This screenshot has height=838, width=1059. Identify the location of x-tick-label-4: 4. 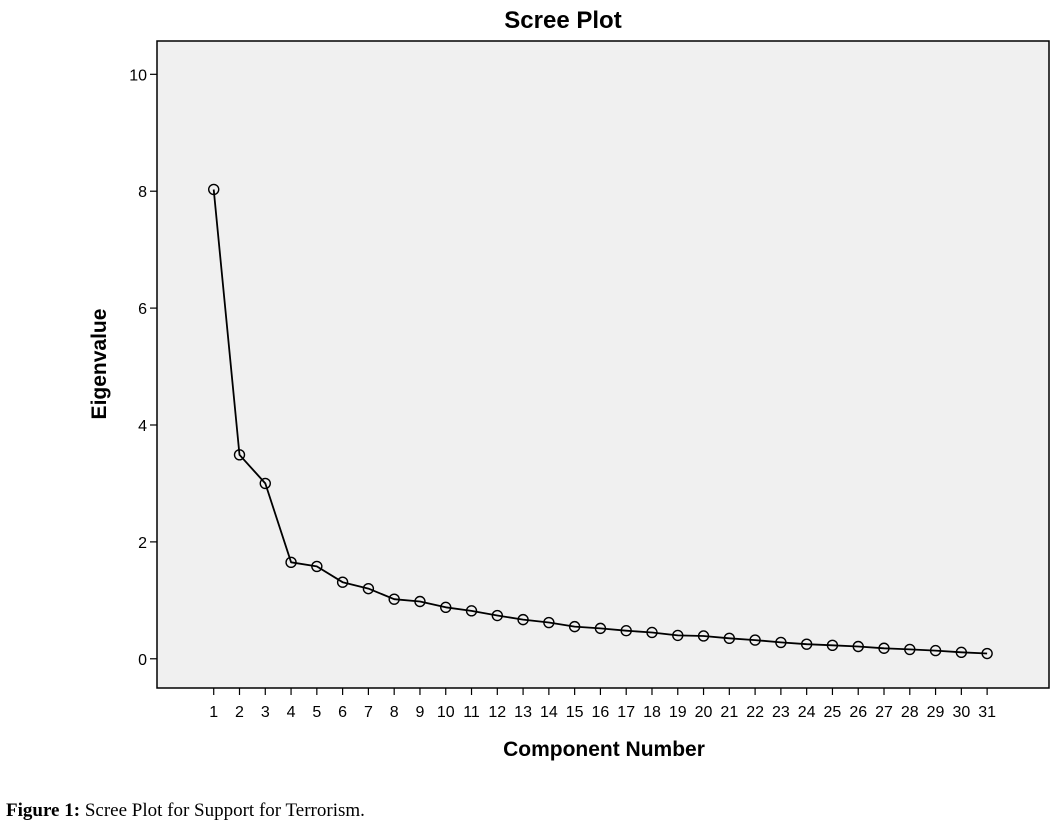
(291, 712).